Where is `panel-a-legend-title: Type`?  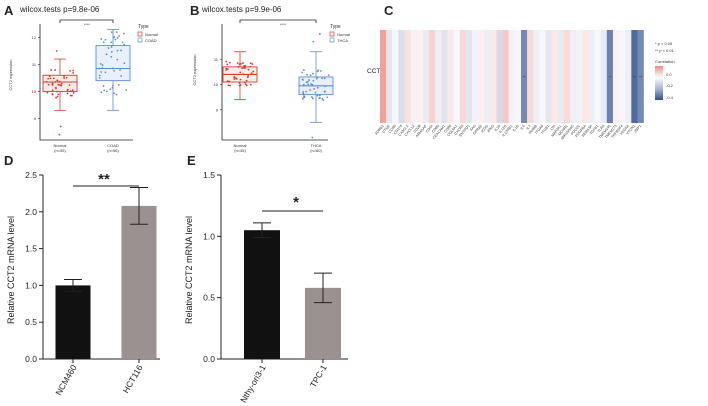 panel-a-legend-title: Type is located at coordinates (143, 27).